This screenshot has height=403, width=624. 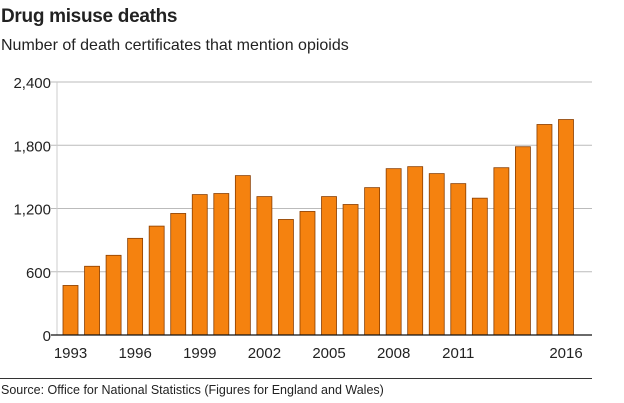 I want to click on bar-2015, so click(x=544, y=230).